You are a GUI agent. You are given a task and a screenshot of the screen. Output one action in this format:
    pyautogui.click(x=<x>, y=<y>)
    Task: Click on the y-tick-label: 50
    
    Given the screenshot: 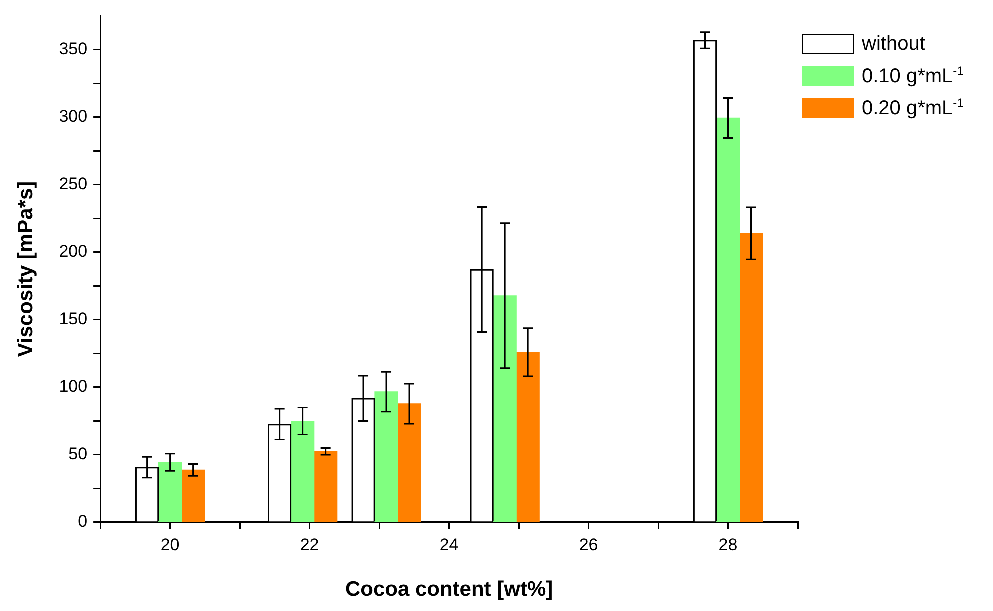 What is the action you would take?
    pyautogui.click(x=78, y=454)
    